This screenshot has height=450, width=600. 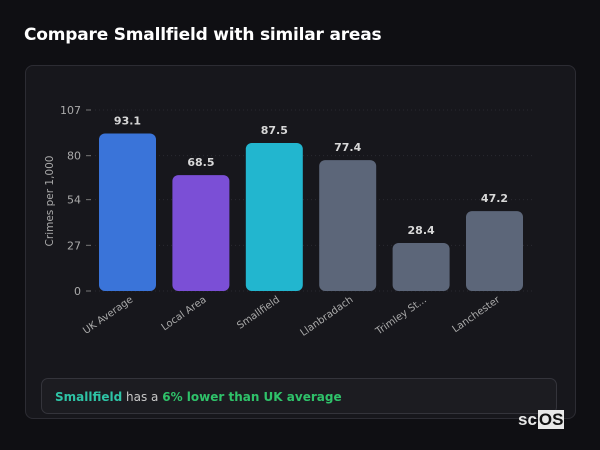 I want to click on x-tick-label: UK Average, so click(x=108, y=315).